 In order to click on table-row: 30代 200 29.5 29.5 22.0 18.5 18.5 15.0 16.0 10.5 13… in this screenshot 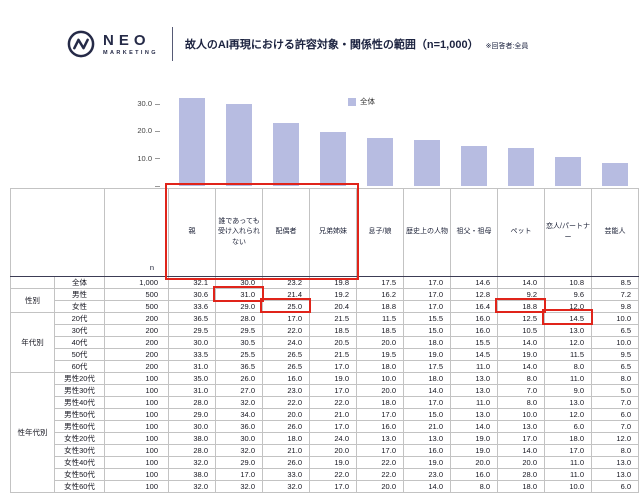, I will do `click(325, 330)`.